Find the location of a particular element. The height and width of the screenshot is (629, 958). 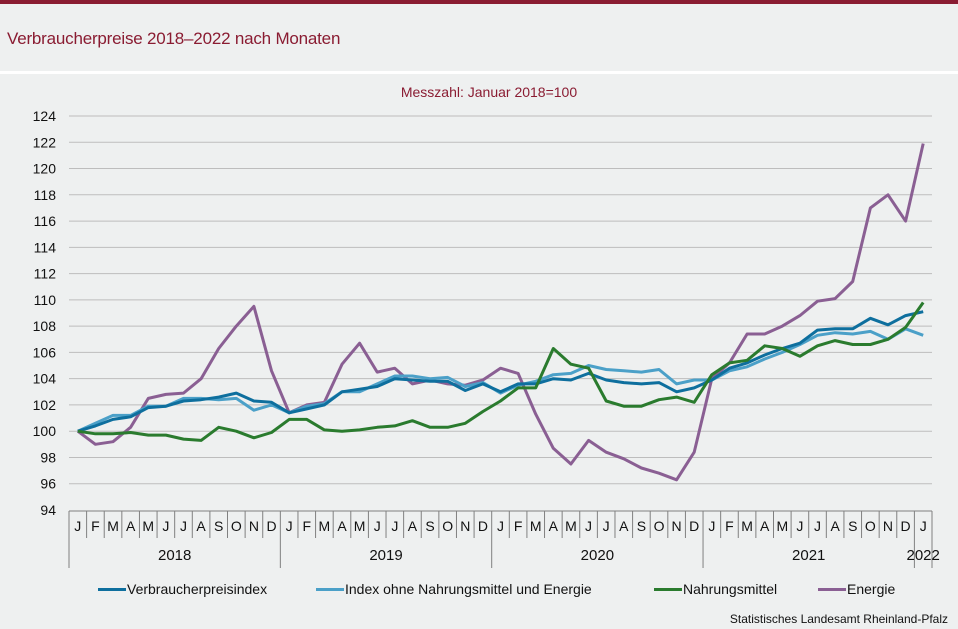

legend-label: Energie is located at coordinates (871, 589).